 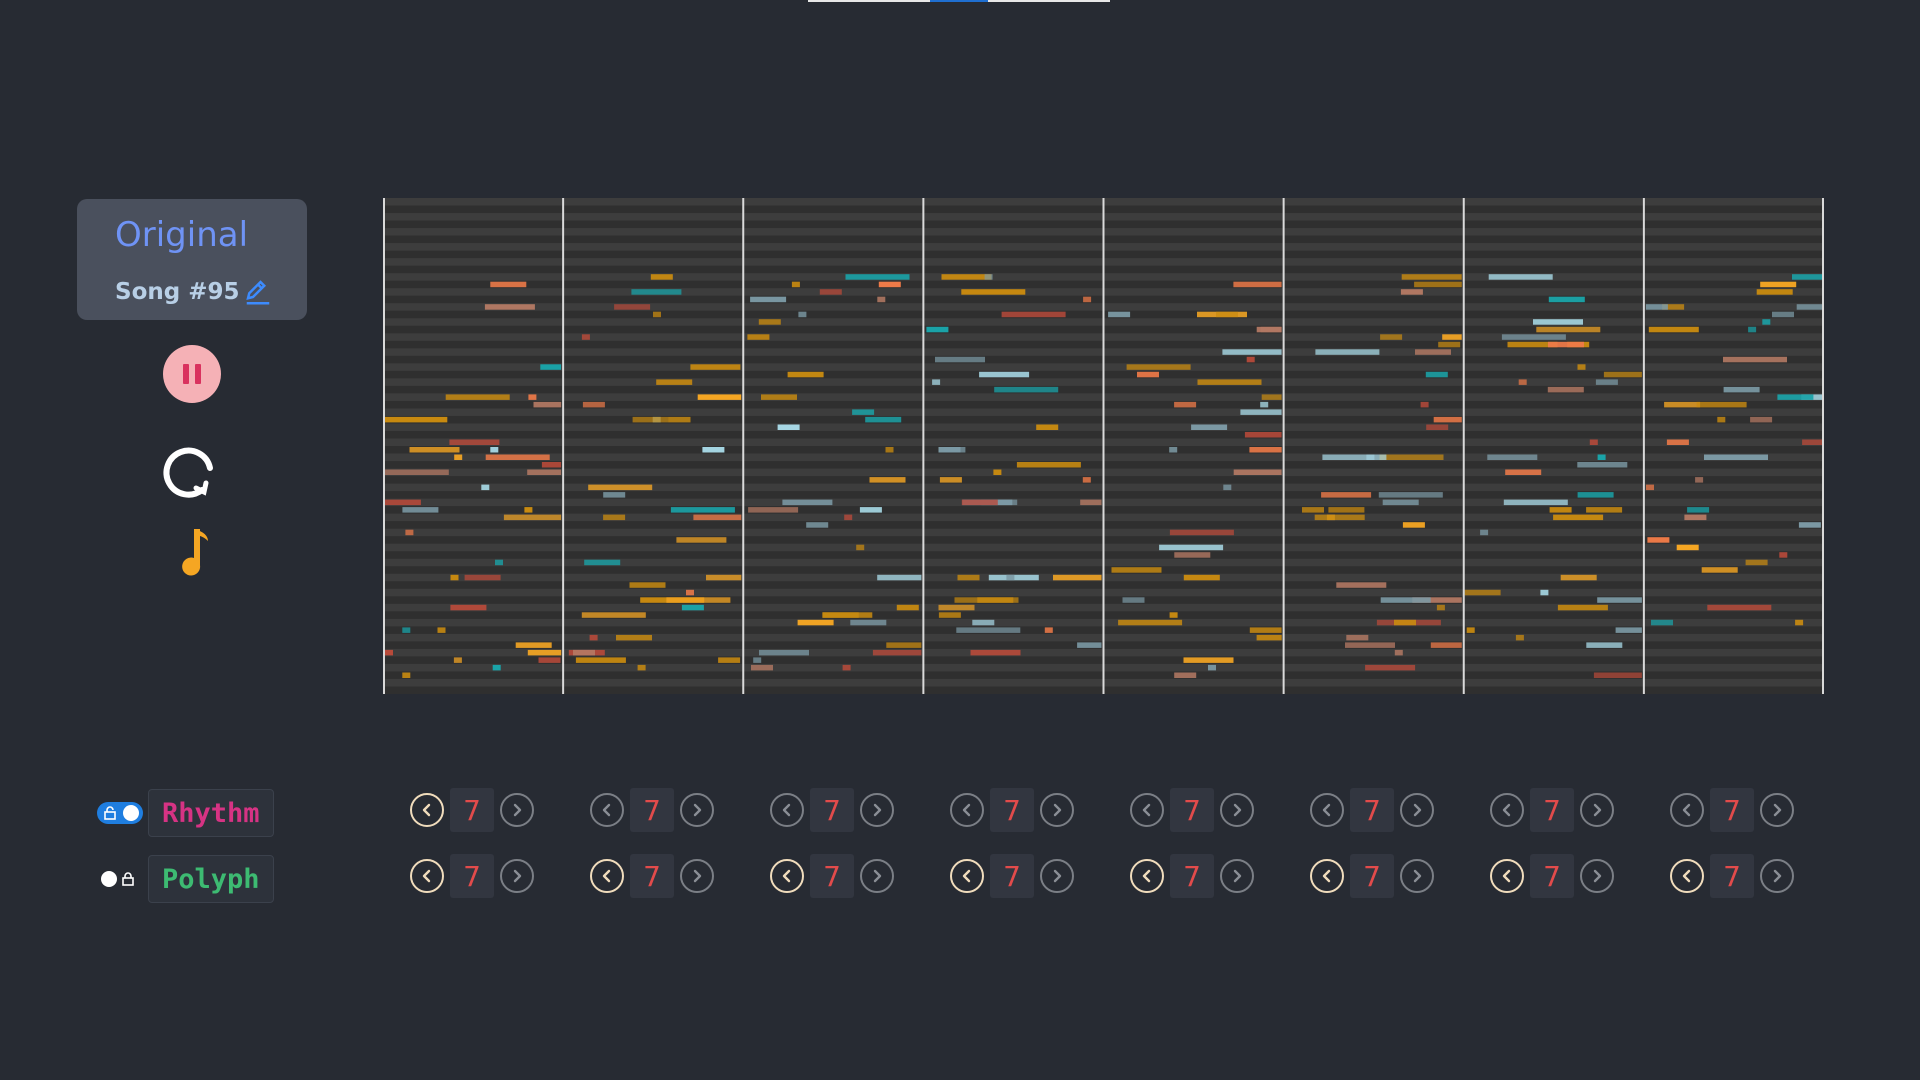 I want to click on song-card: Original Song #95, so click(x=192, y=259).